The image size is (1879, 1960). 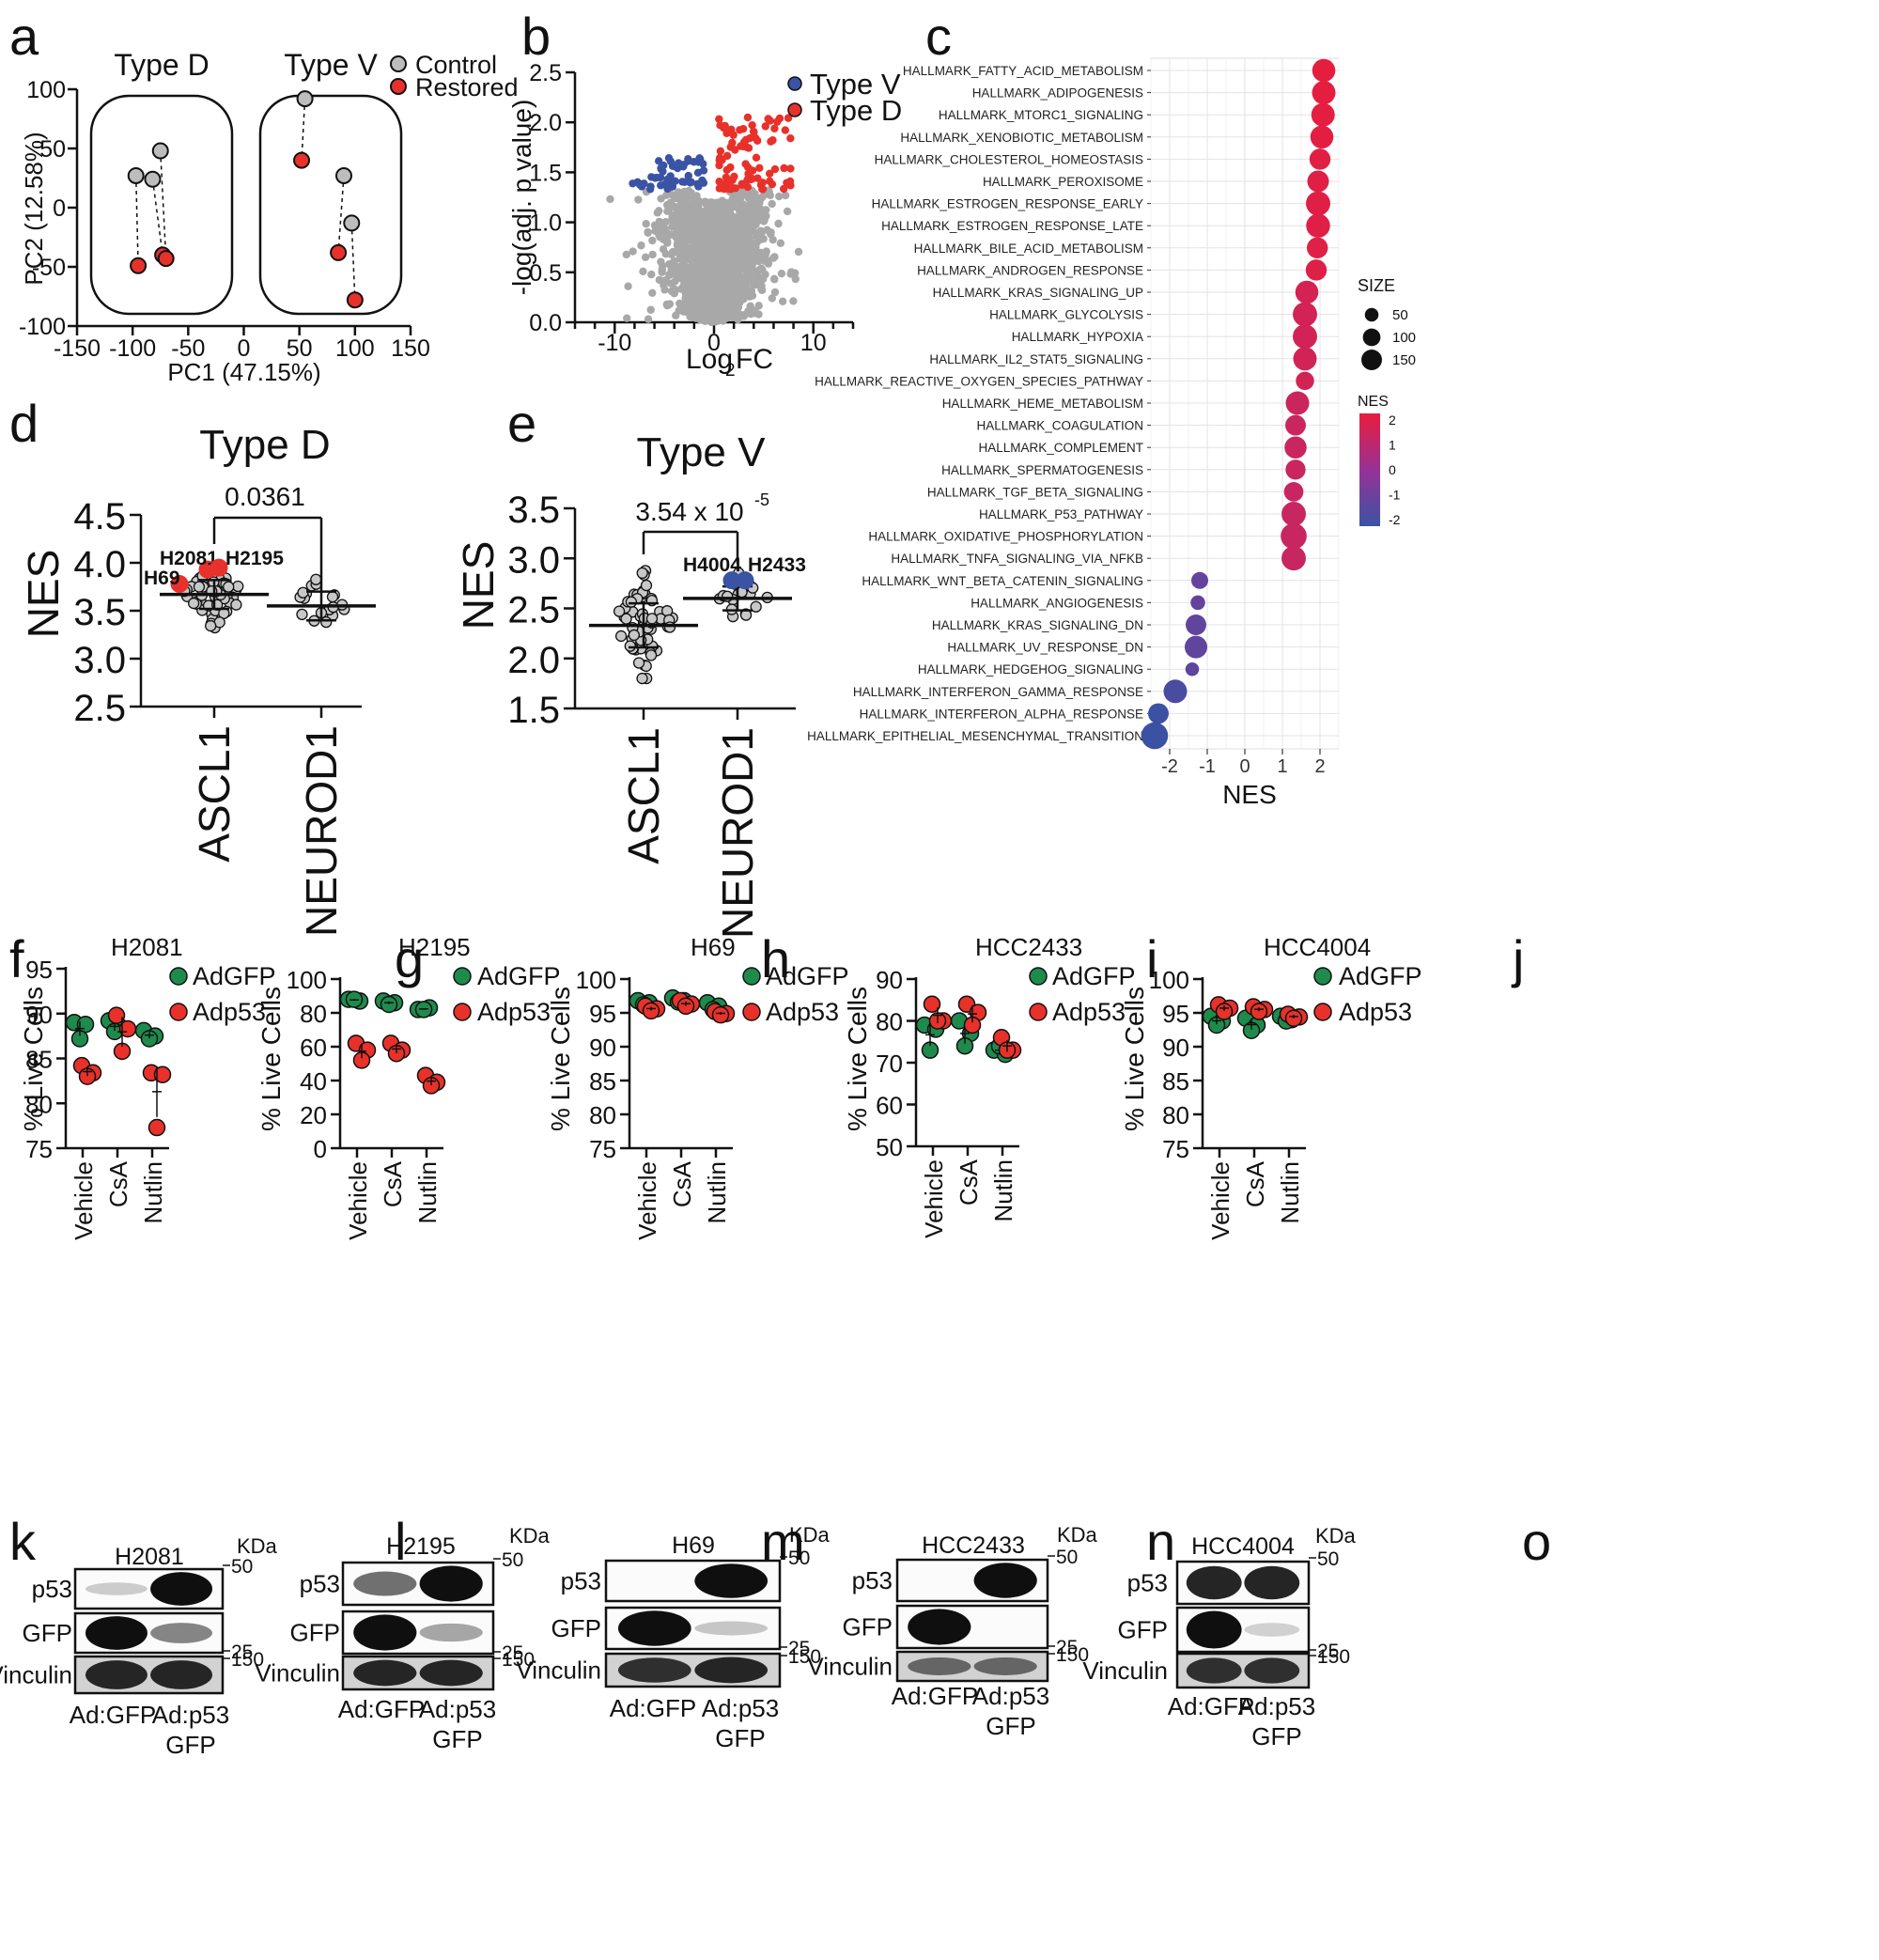 I want to click on k-band-vin, so click(x=116, y=1674).